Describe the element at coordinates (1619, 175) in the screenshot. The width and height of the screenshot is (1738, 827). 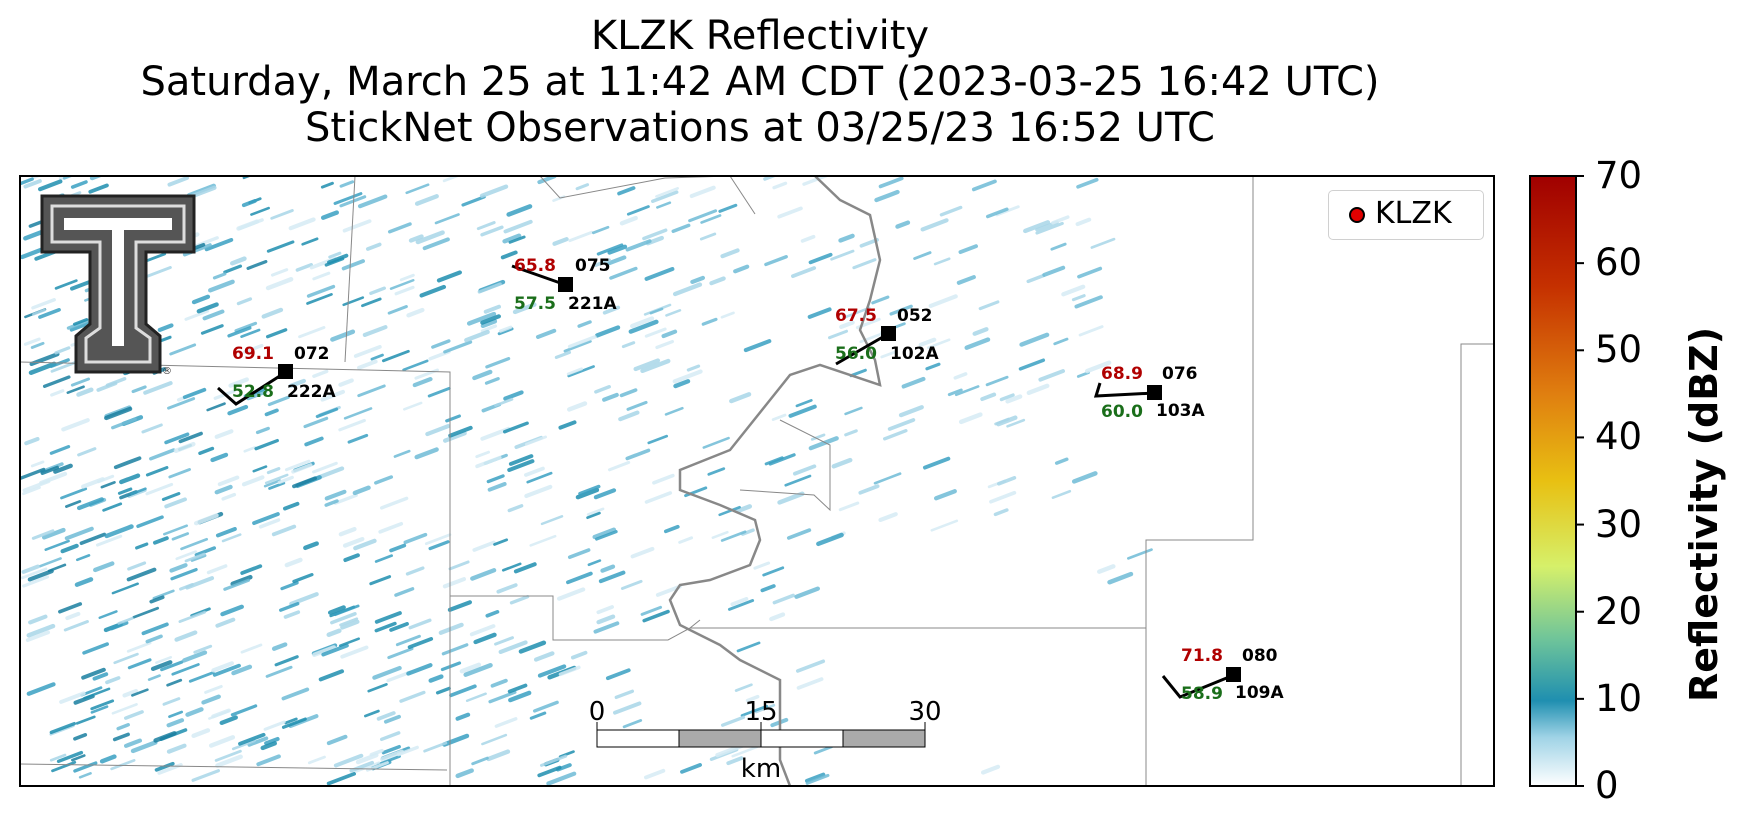
I see `colorbar-tick-label: 70` at that location.